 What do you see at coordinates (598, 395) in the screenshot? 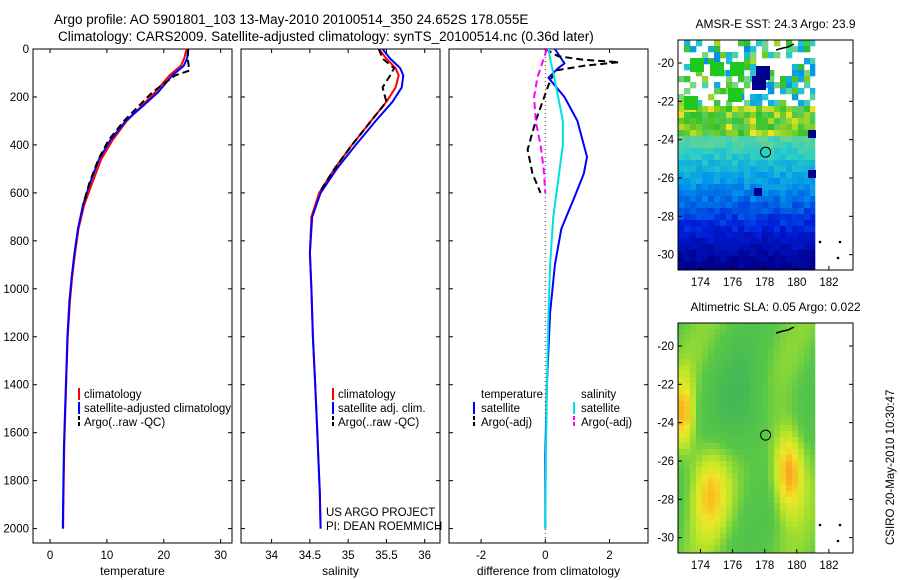
I see `legend-header: salinity` at bounding box center [598, 395].